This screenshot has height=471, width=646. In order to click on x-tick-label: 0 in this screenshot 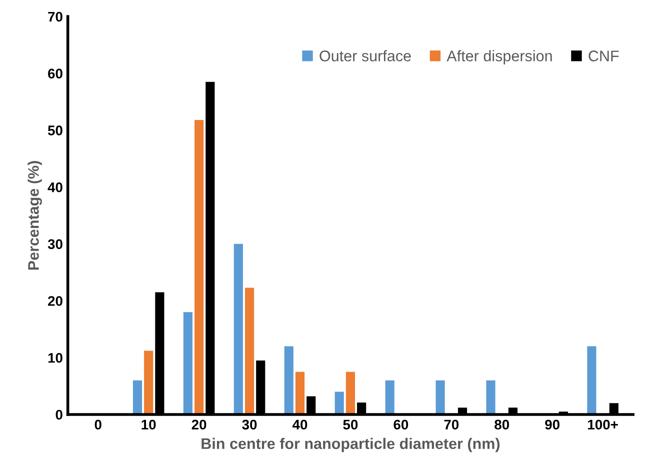, I will do `click(98, 425)`.